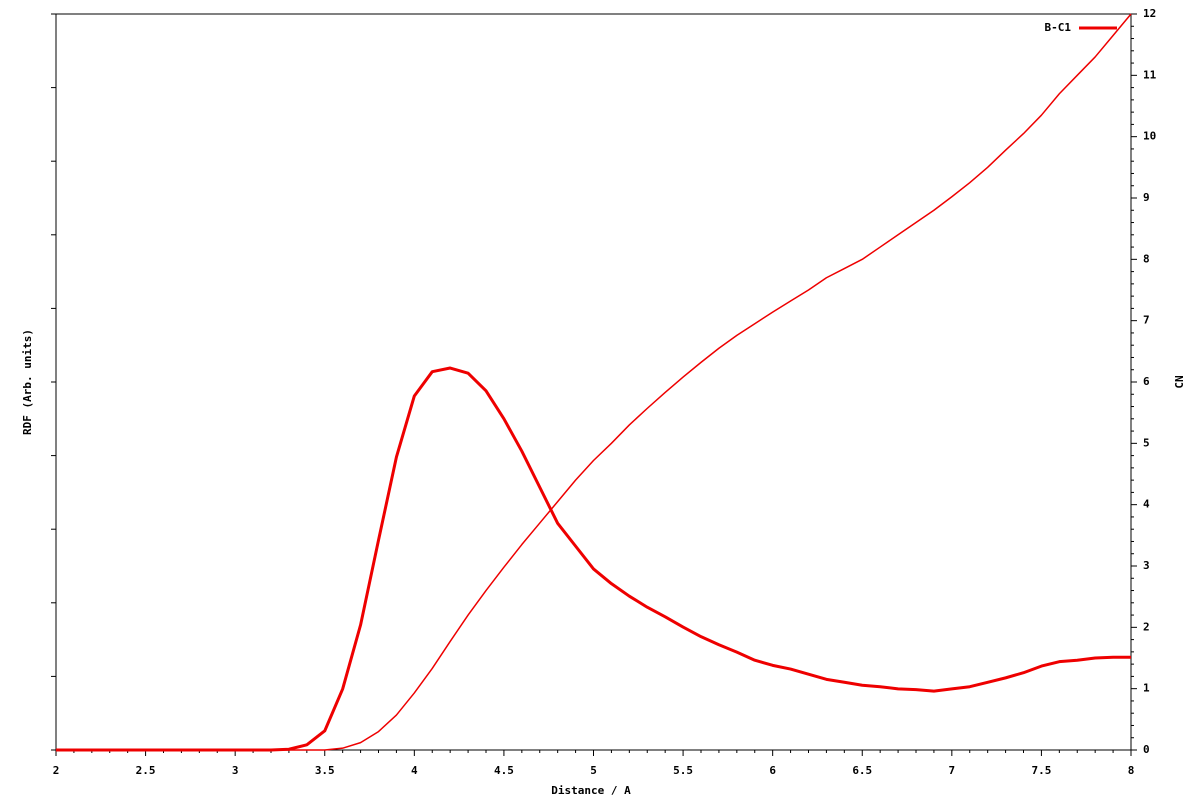 This screenshot has width=1200, height=800. Describe the element at coordinates (1146, 320) in the screenshot. I see `y2-tick-label: 7` at that location.